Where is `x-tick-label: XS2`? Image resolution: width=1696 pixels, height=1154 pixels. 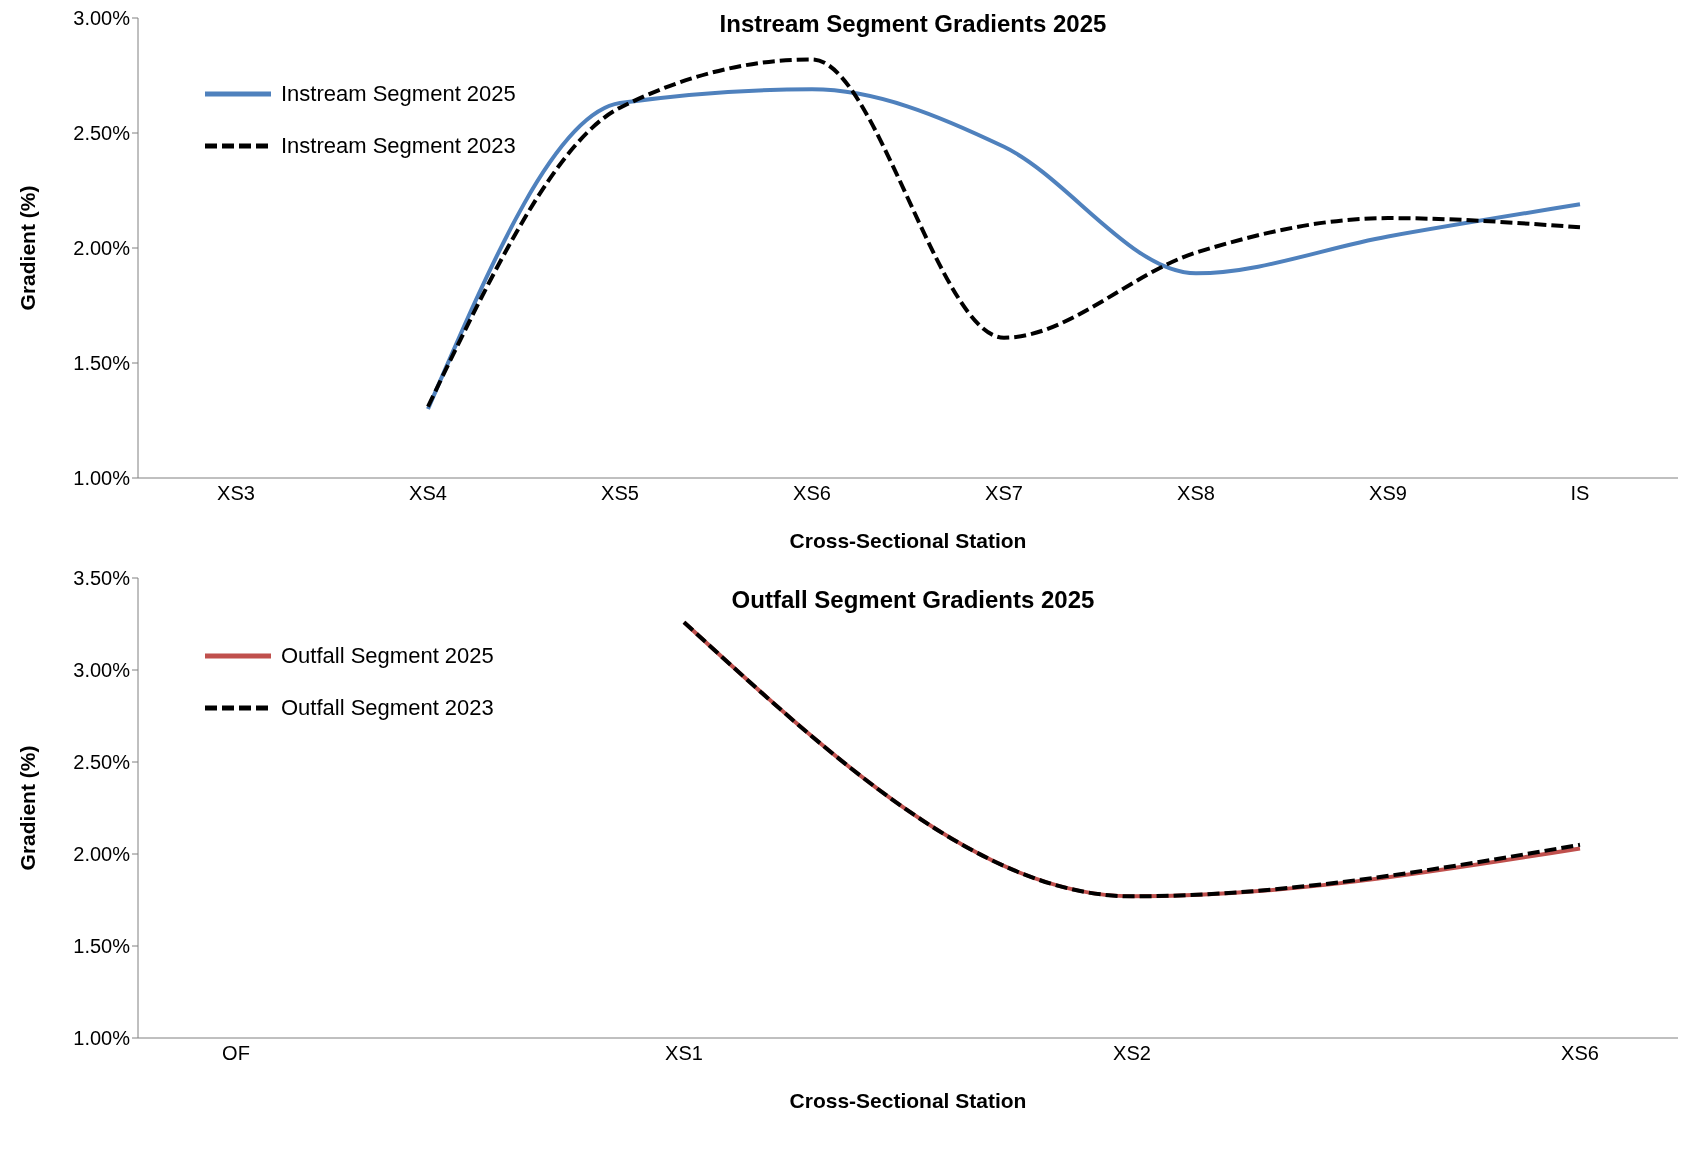 x-tick-label: XS2 is located at coordinates (1132, 1053).